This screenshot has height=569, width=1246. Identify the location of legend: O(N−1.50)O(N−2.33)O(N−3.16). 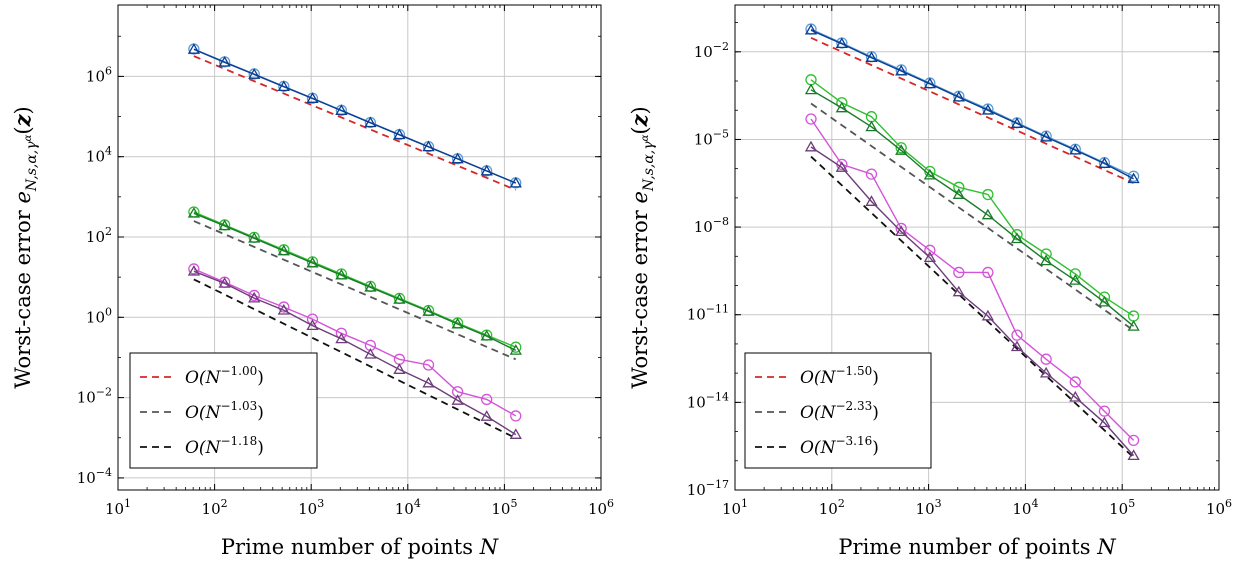
(838, 410).